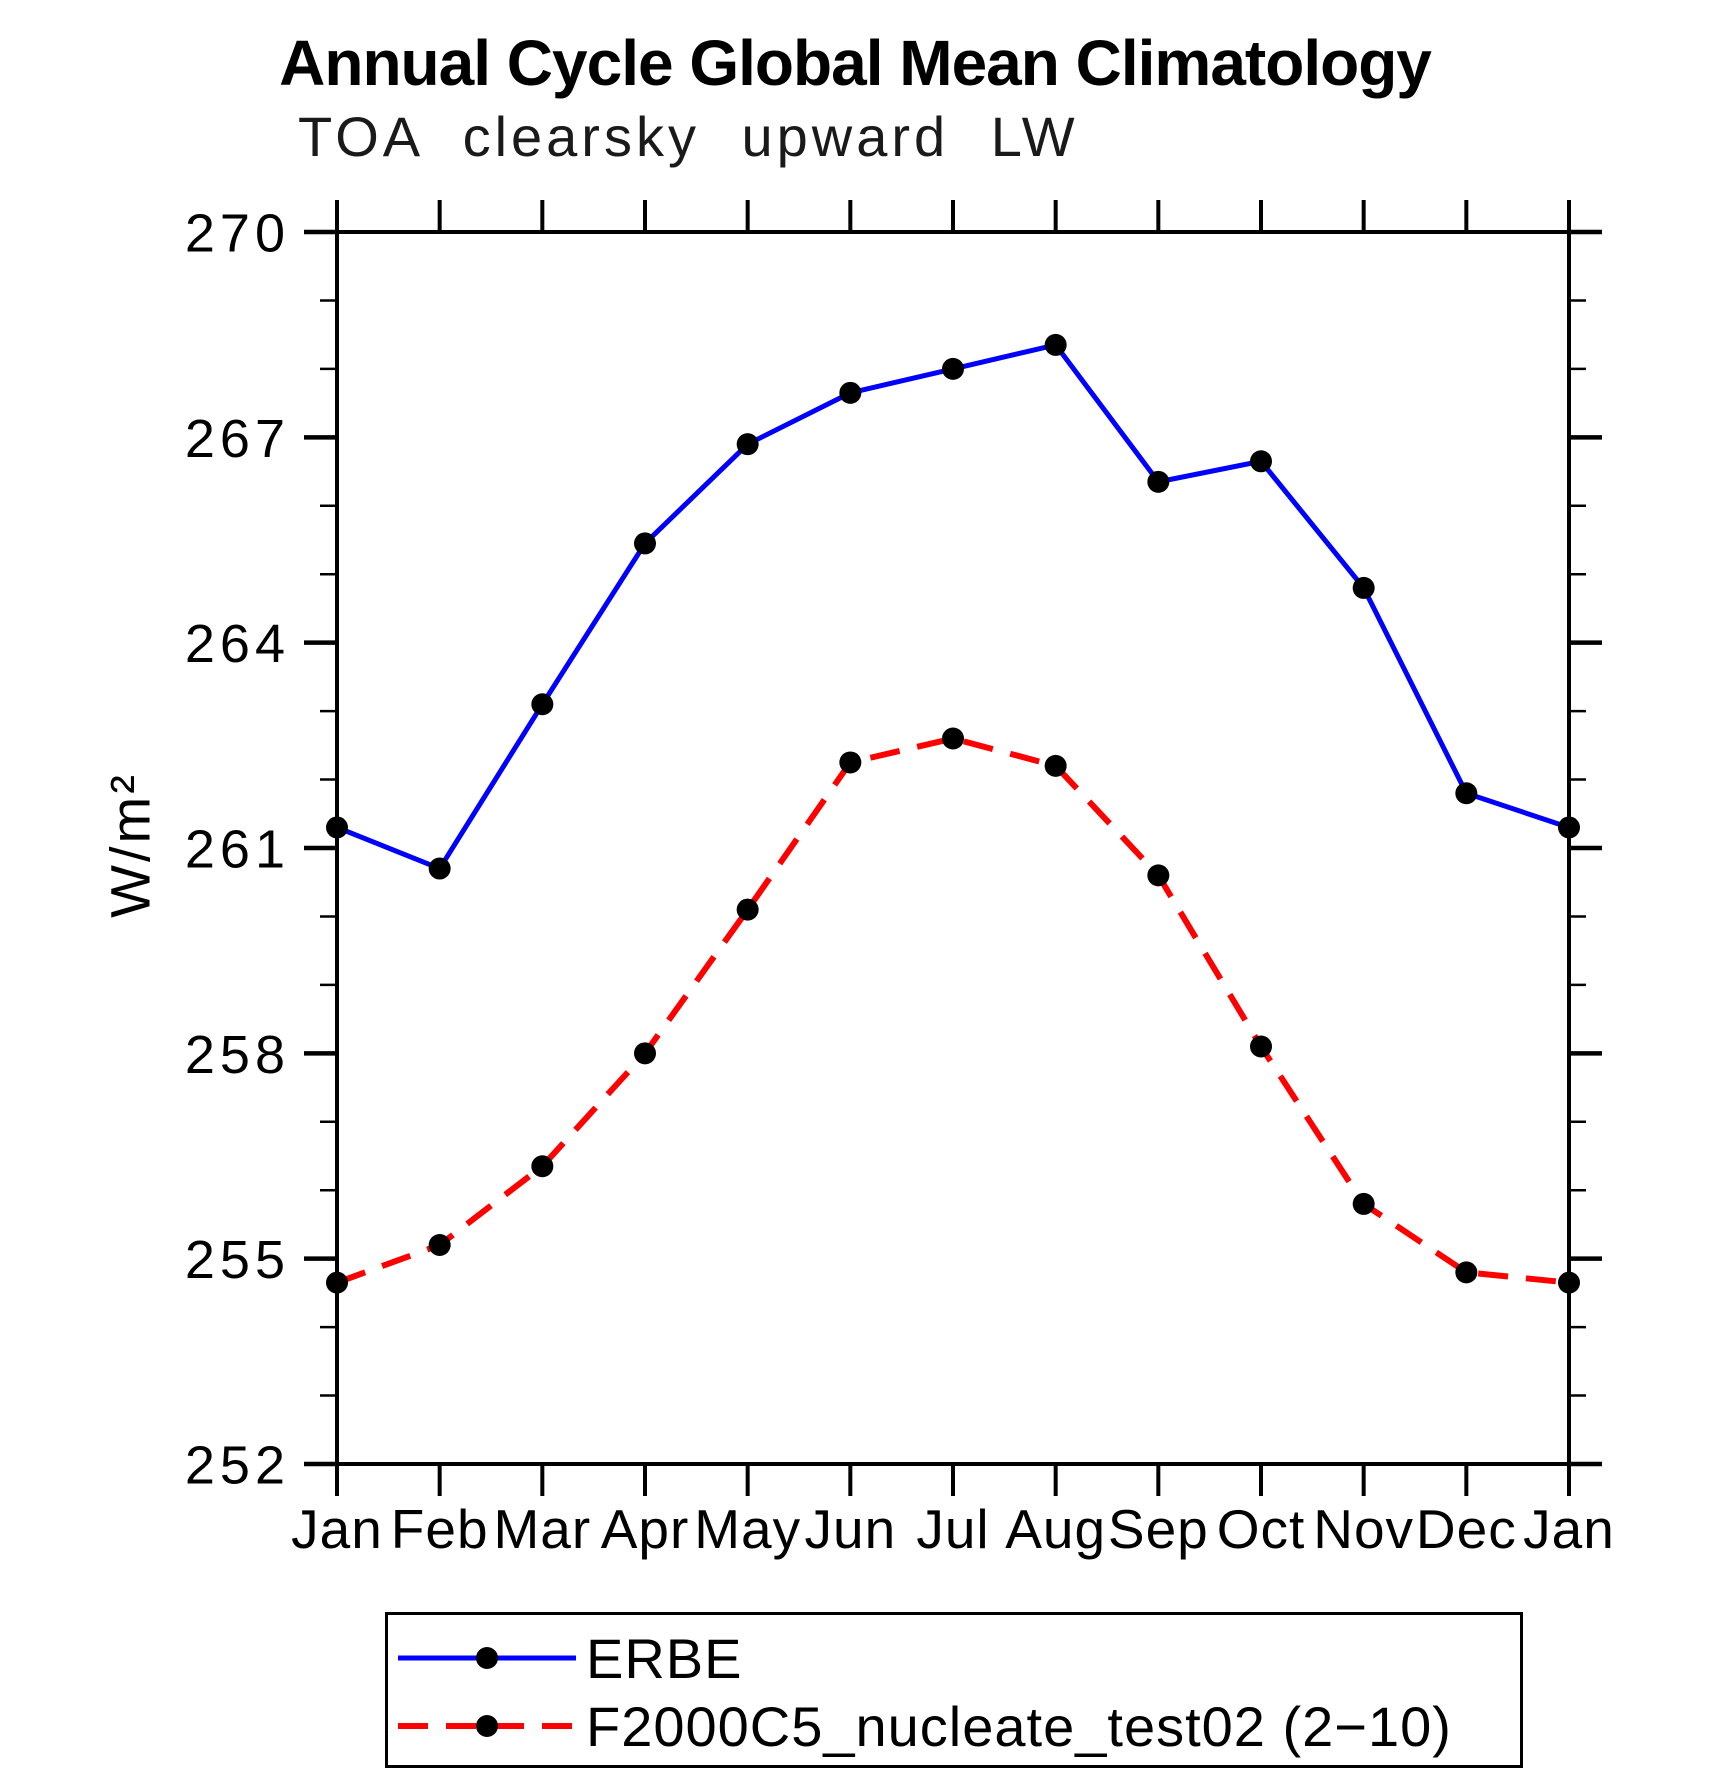  What do you see at coordinates (237, 1260) in the screenshot?
I see `y-tick-label: 255` at bounding box center [237, 1260].